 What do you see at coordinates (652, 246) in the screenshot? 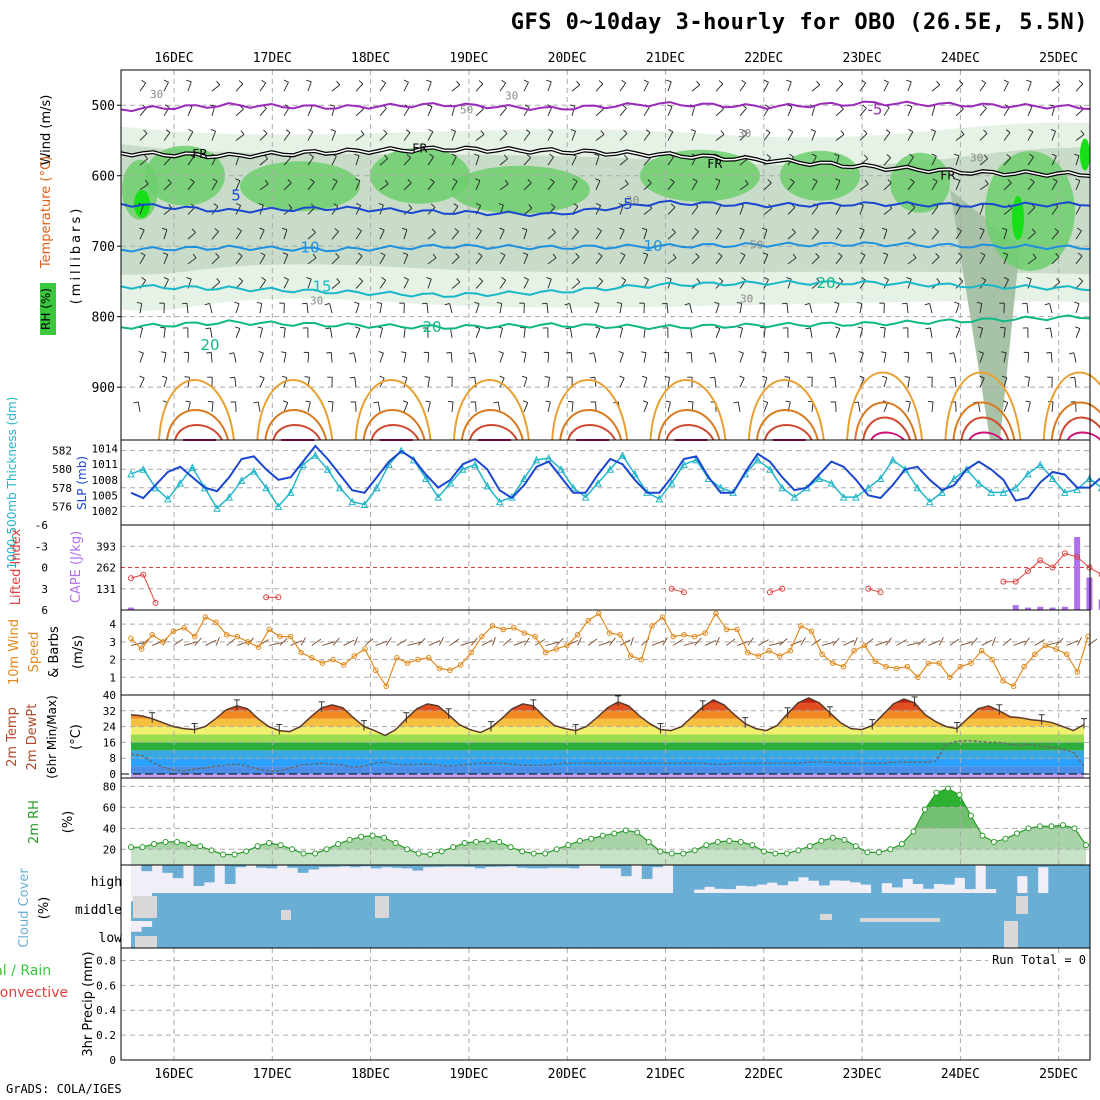
I see `isotherm-label: 10` at bounding box center [652, 246].